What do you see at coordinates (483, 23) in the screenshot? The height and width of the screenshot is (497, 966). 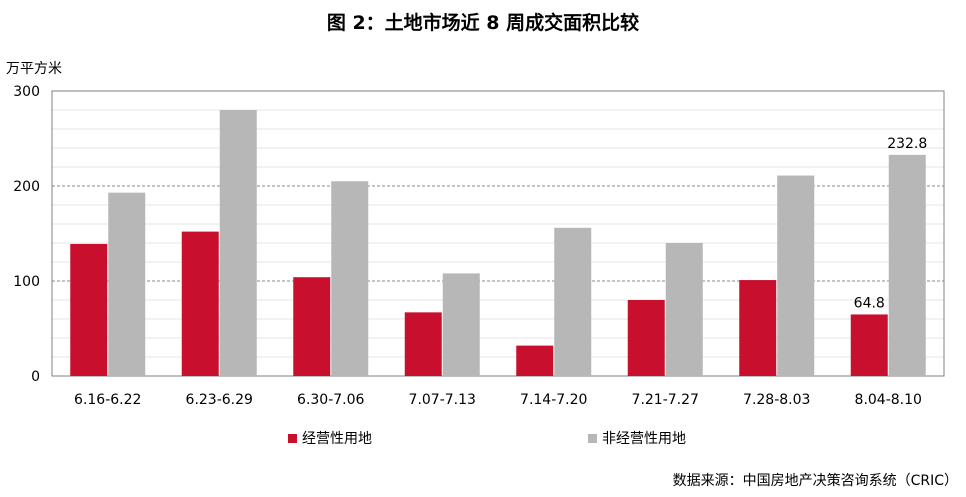 I see `chart-title: 图 2：土地市场近 8 周成交面积比较` at bounding box center [483, 23].